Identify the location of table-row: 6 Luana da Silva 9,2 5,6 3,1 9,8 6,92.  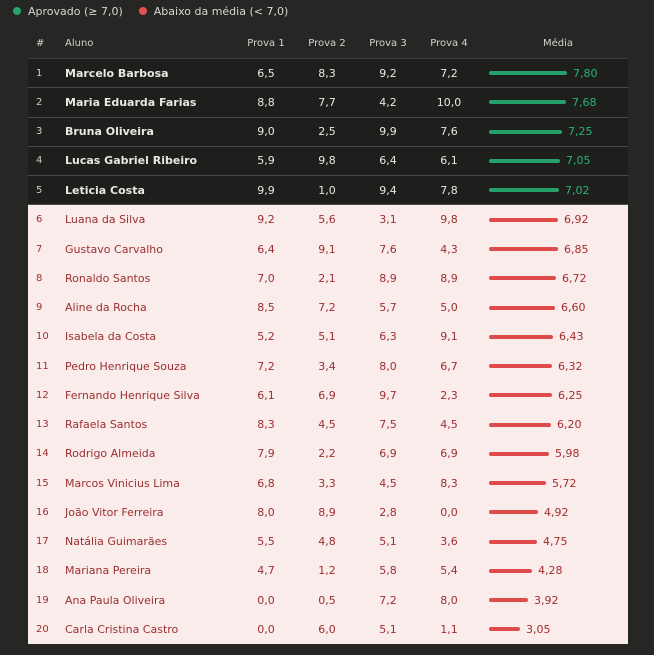
(328, 219).